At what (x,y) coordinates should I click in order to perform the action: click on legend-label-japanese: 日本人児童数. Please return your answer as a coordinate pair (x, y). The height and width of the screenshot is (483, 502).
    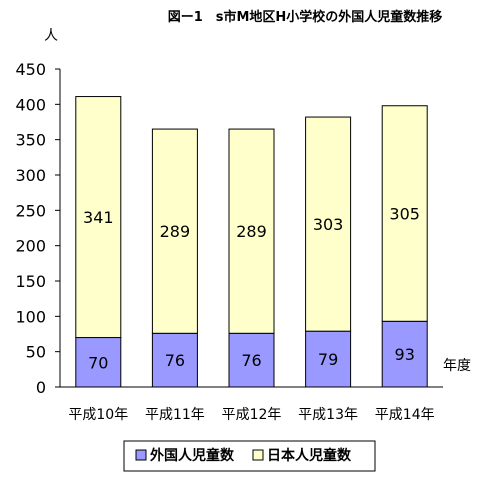
    Looking at the image, I should click on (309, 455).